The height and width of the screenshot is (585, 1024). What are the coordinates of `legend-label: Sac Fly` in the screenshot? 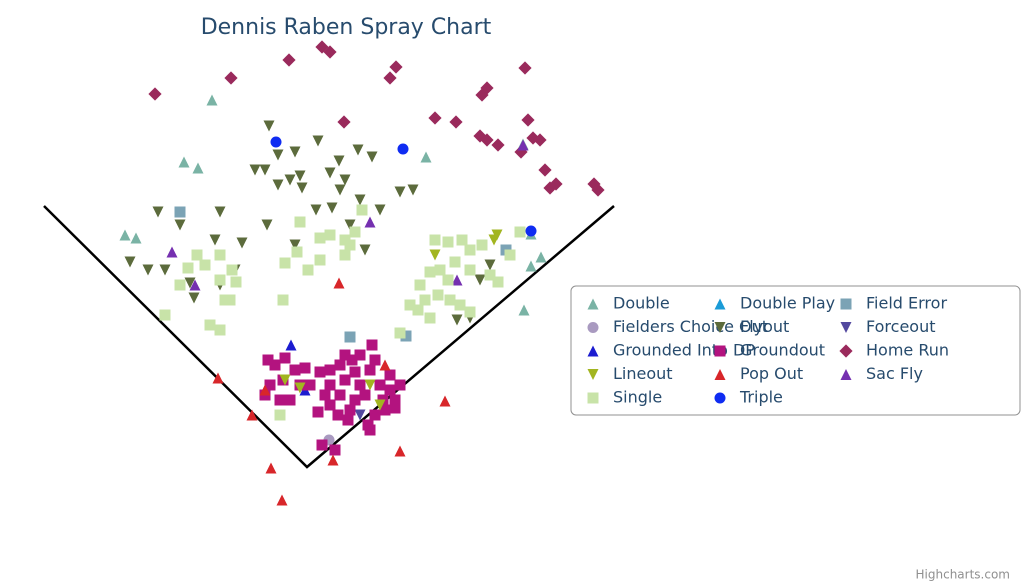 It's located at (894, 373).